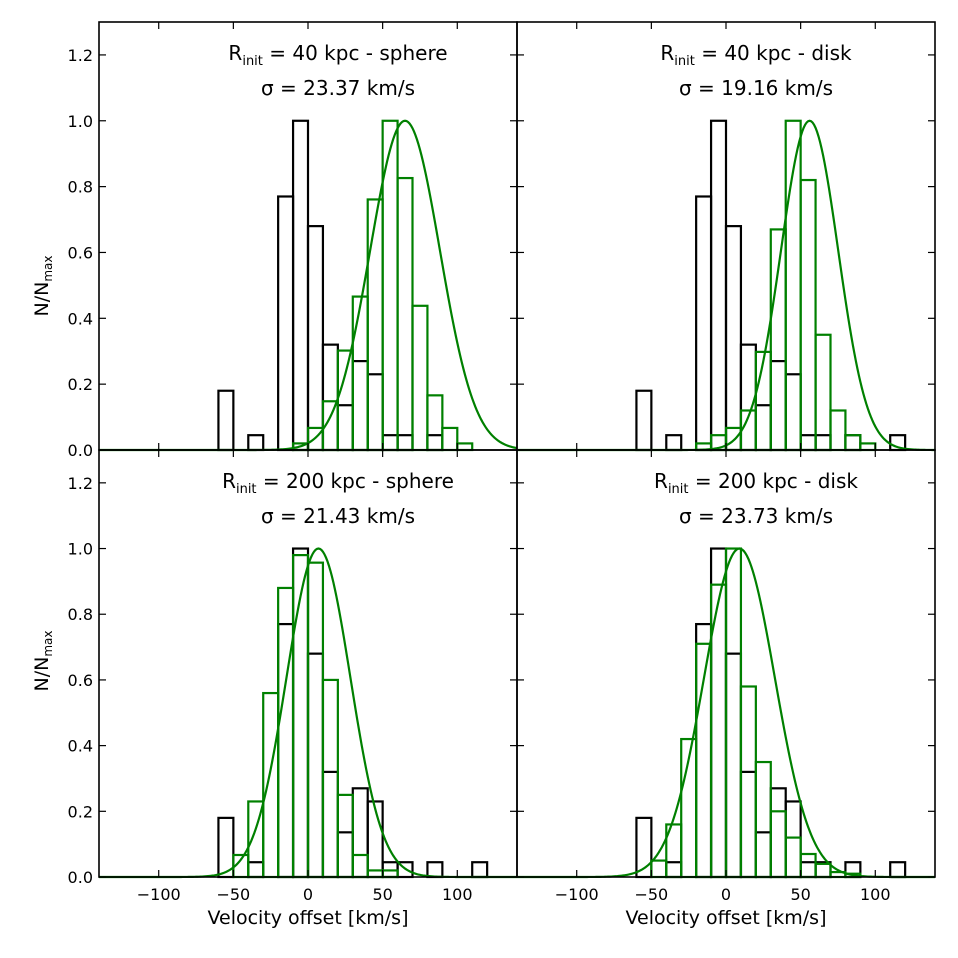 This screenshot has height=958, width=958. Describe the element at coordinates (756, 55) in the screenshot. I see `panel-title: Rinit = 40 kpc - disk` at that location.